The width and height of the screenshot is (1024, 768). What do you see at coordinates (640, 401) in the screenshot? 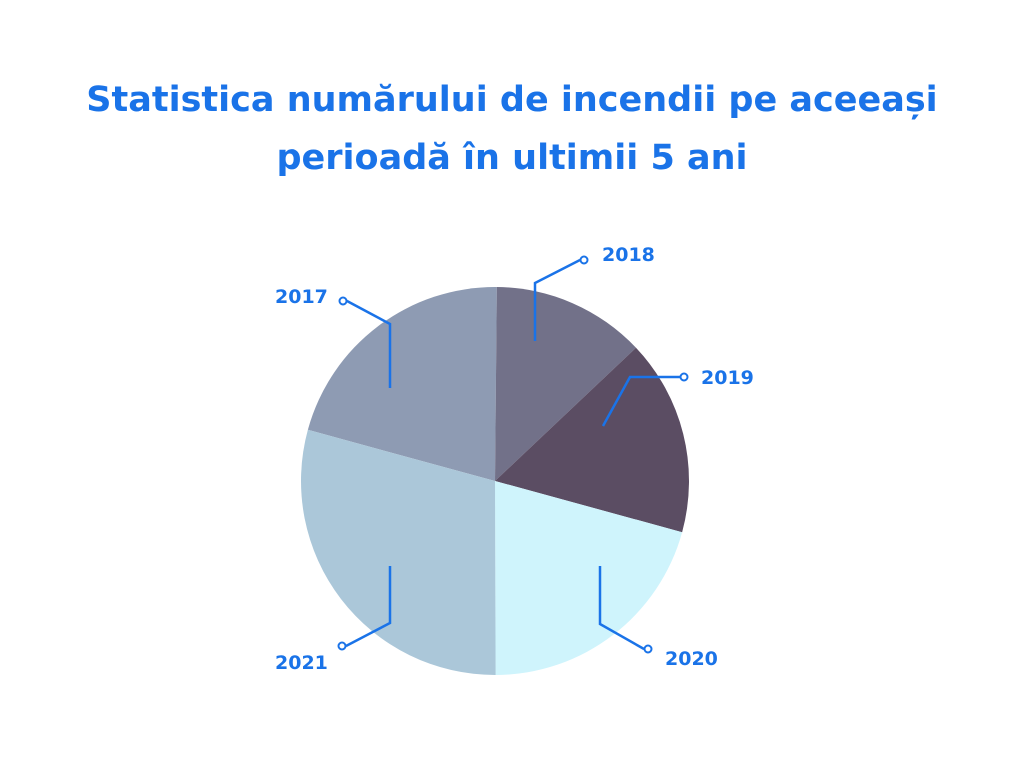
I see `leader-line-2019` at bounding box center [640, 401].